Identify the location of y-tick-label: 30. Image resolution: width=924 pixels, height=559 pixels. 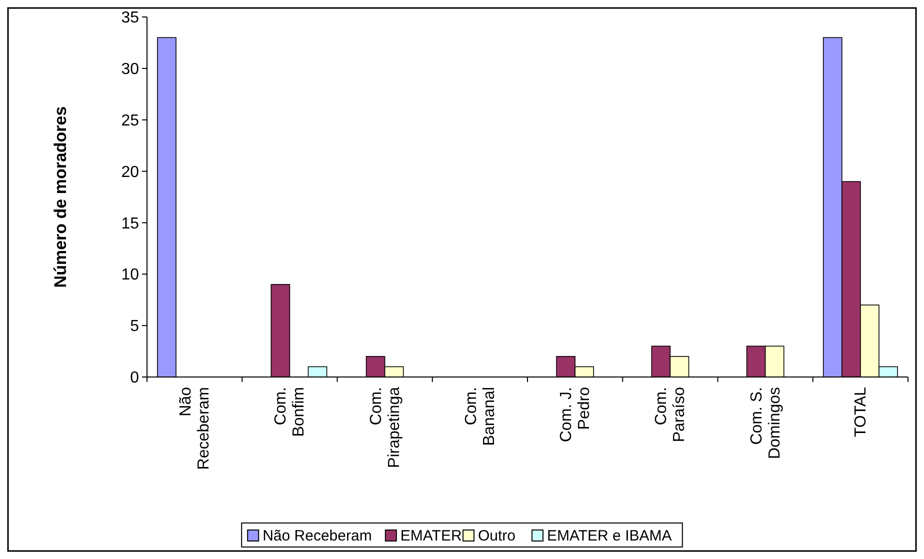
(130, 69).